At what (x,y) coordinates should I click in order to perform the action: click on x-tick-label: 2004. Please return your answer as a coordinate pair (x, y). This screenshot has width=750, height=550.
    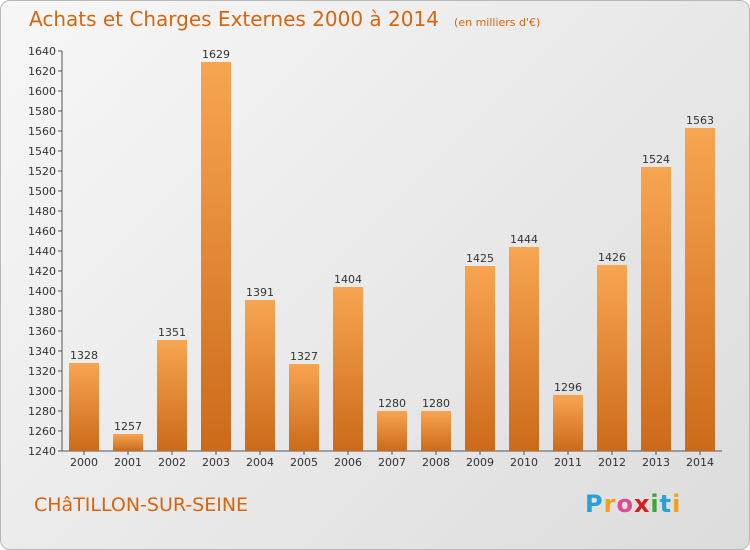
    Looking at the image, I should click on (260, 462).